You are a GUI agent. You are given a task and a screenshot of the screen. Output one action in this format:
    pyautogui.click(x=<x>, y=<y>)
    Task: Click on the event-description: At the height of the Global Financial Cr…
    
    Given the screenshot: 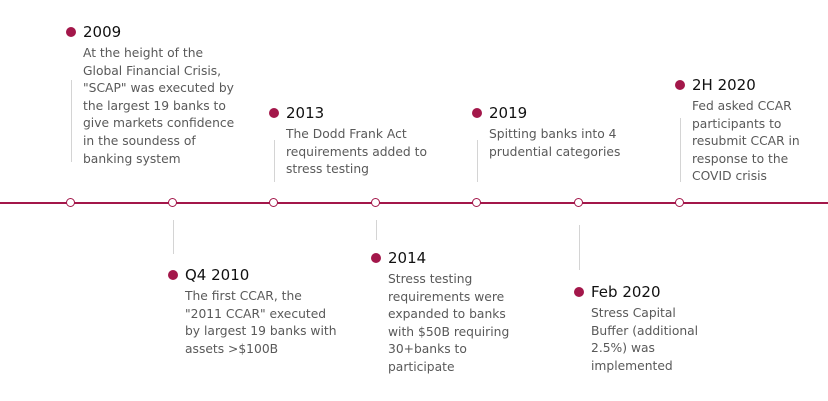 What is the action you would take?
    pyautogui.click(x=159, y=106)
    